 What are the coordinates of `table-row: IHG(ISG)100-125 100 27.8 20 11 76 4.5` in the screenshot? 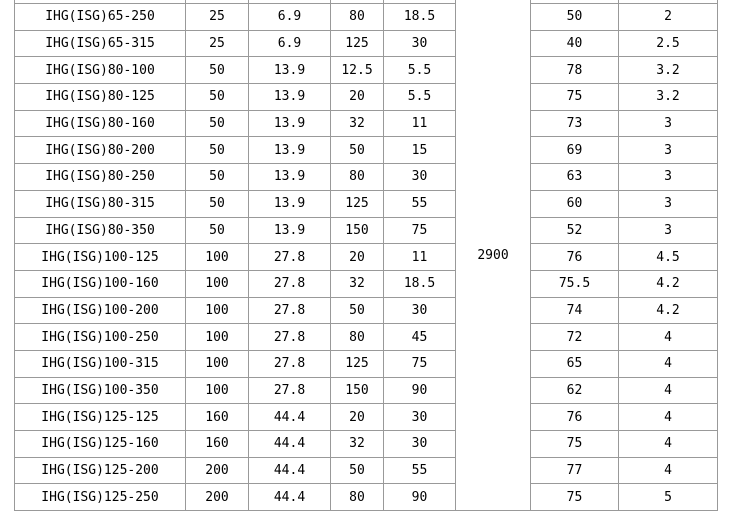 It's located at (366, 257).